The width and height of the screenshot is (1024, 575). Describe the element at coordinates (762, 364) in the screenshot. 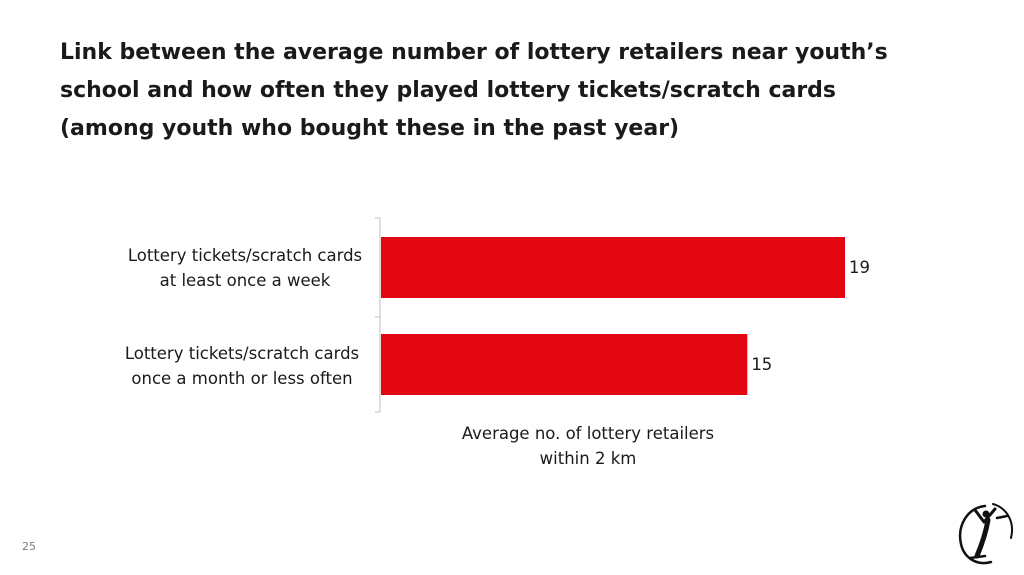

I see `value-label-monthly: 15` at that location.